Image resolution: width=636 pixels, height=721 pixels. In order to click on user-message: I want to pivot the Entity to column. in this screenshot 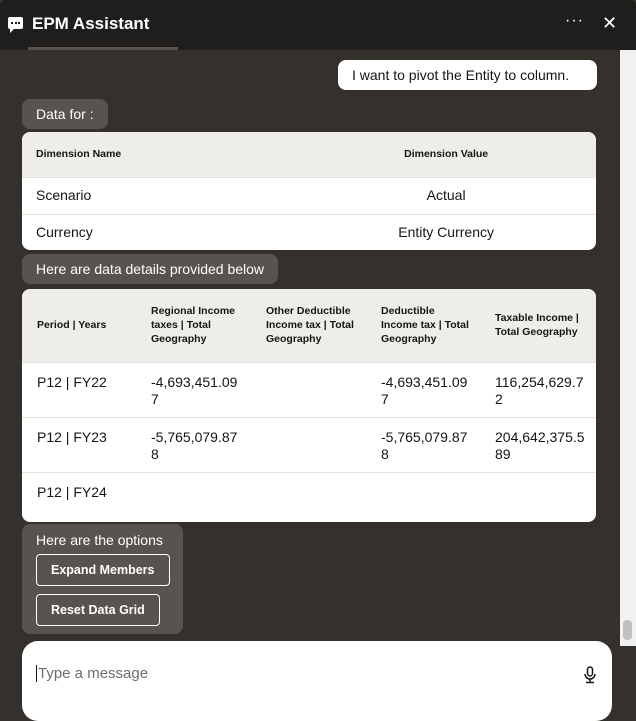, I will do `click(467, 75)`.